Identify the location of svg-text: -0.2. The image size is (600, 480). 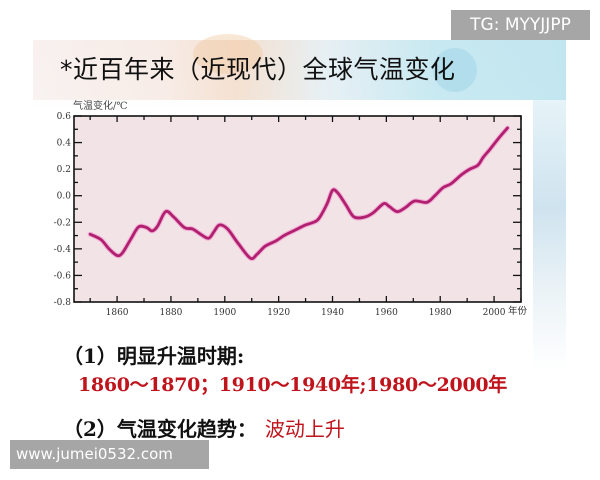
(62, 223).